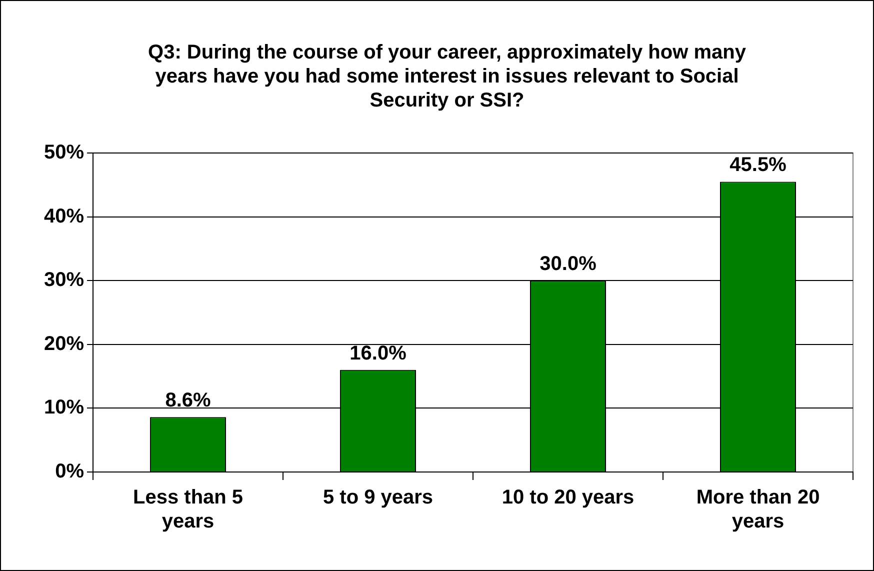 This screenshot has height=571, width=874. What do you see at coordinates (378, 497) in the screenshot?
I see `x-tick-label: 5 to 9 years` at bounding box center [378, 497].